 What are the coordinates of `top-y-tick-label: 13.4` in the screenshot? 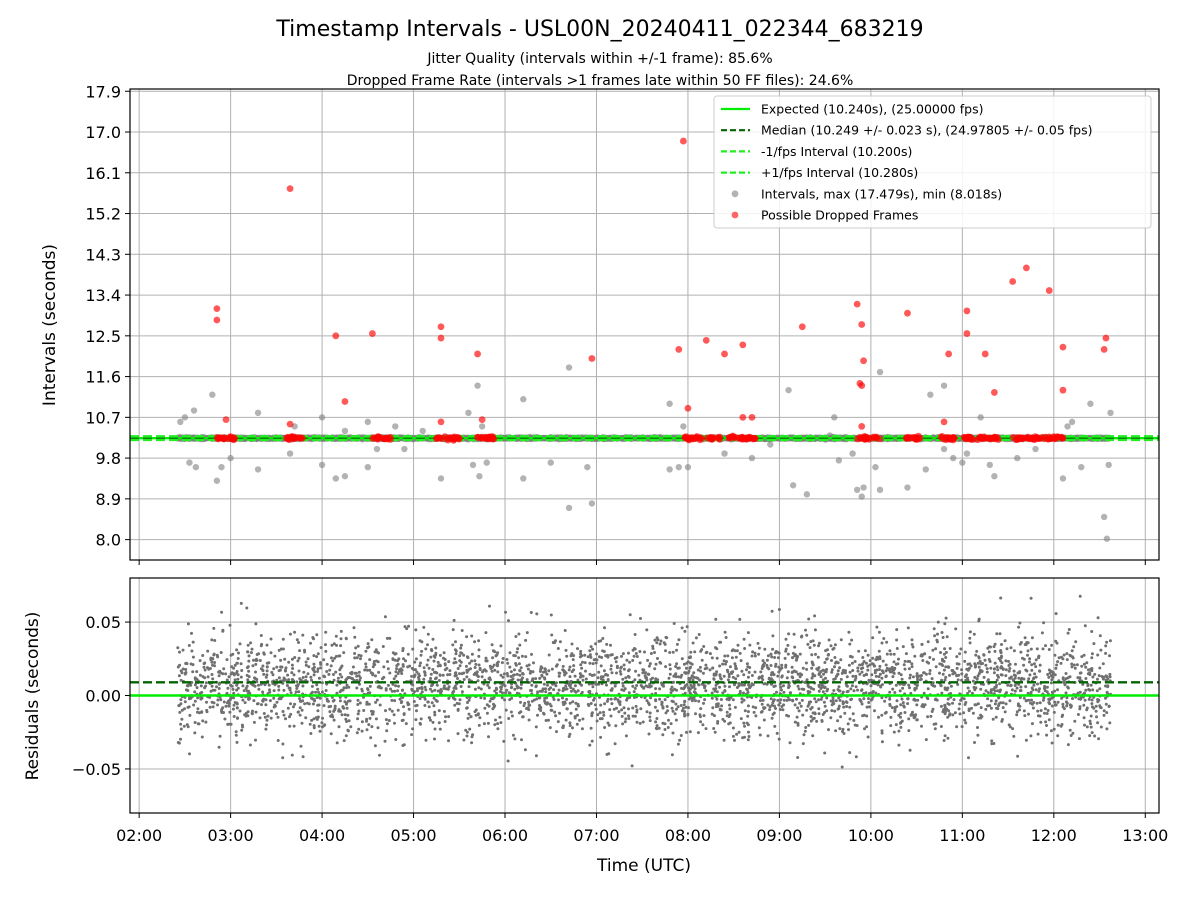 It's located at (103, 295).